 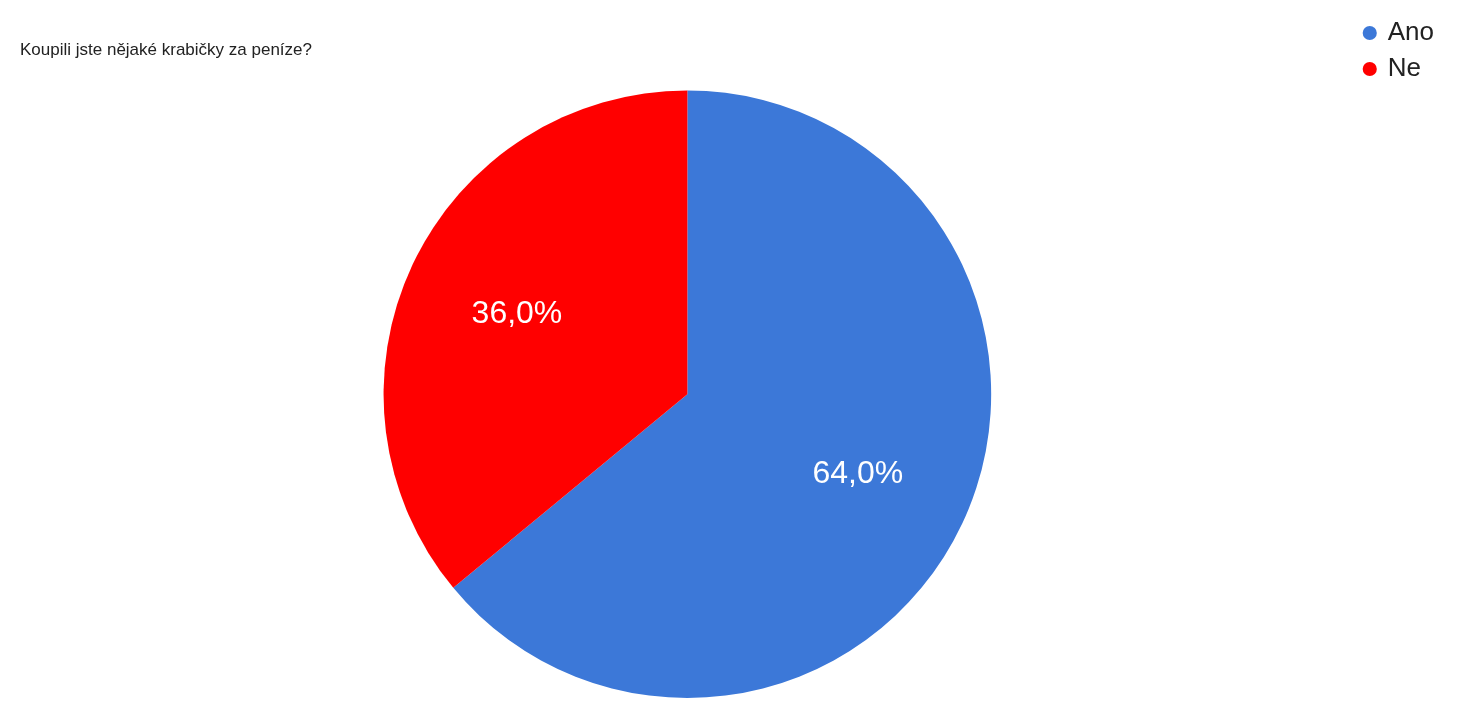 I want to click on data-label: 36,0%, so click(x=517, y=311).